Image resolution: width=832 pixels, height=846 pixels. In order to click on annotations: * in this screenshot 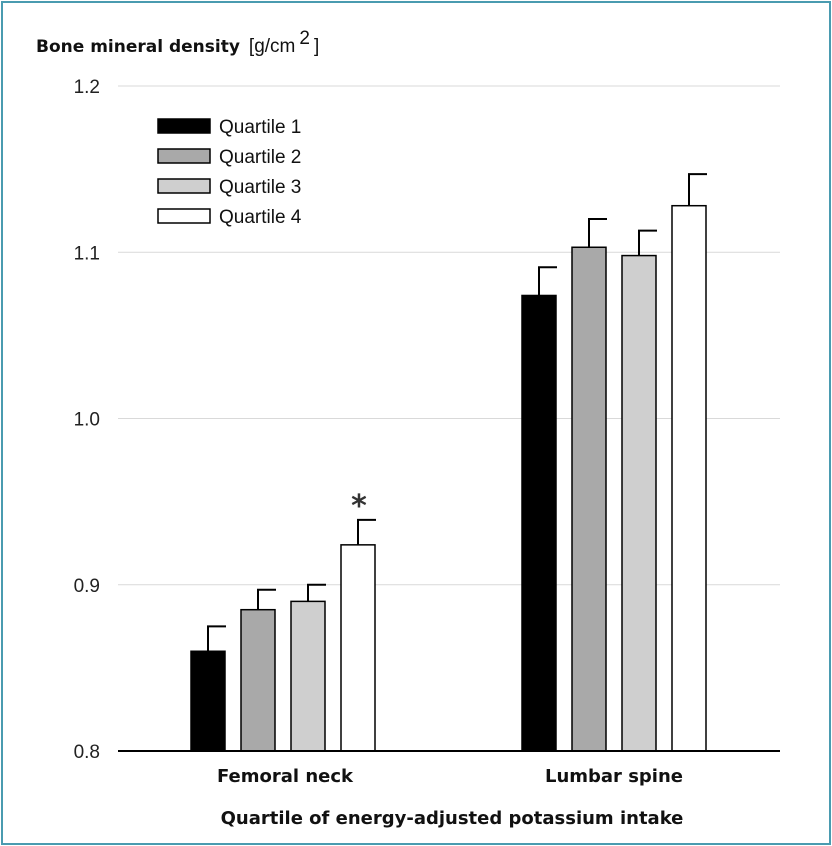, I will do `click(359, 506)`.